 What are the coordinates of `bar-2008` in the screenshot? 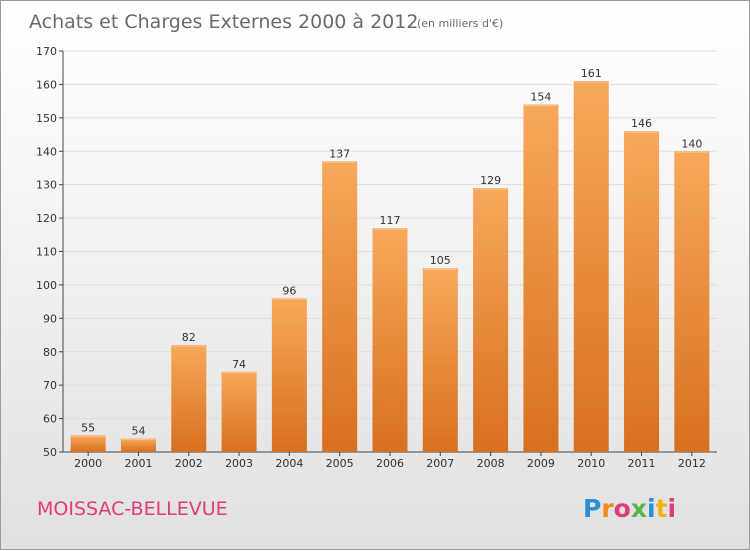 It's located at (491, 320).